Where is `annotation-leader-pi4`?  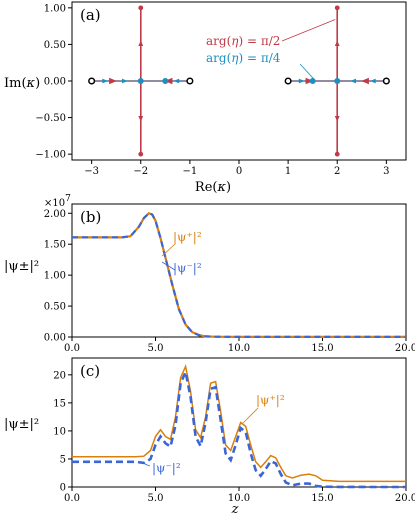
annotation-leader-pi4 is located at coordinates (306, 71).